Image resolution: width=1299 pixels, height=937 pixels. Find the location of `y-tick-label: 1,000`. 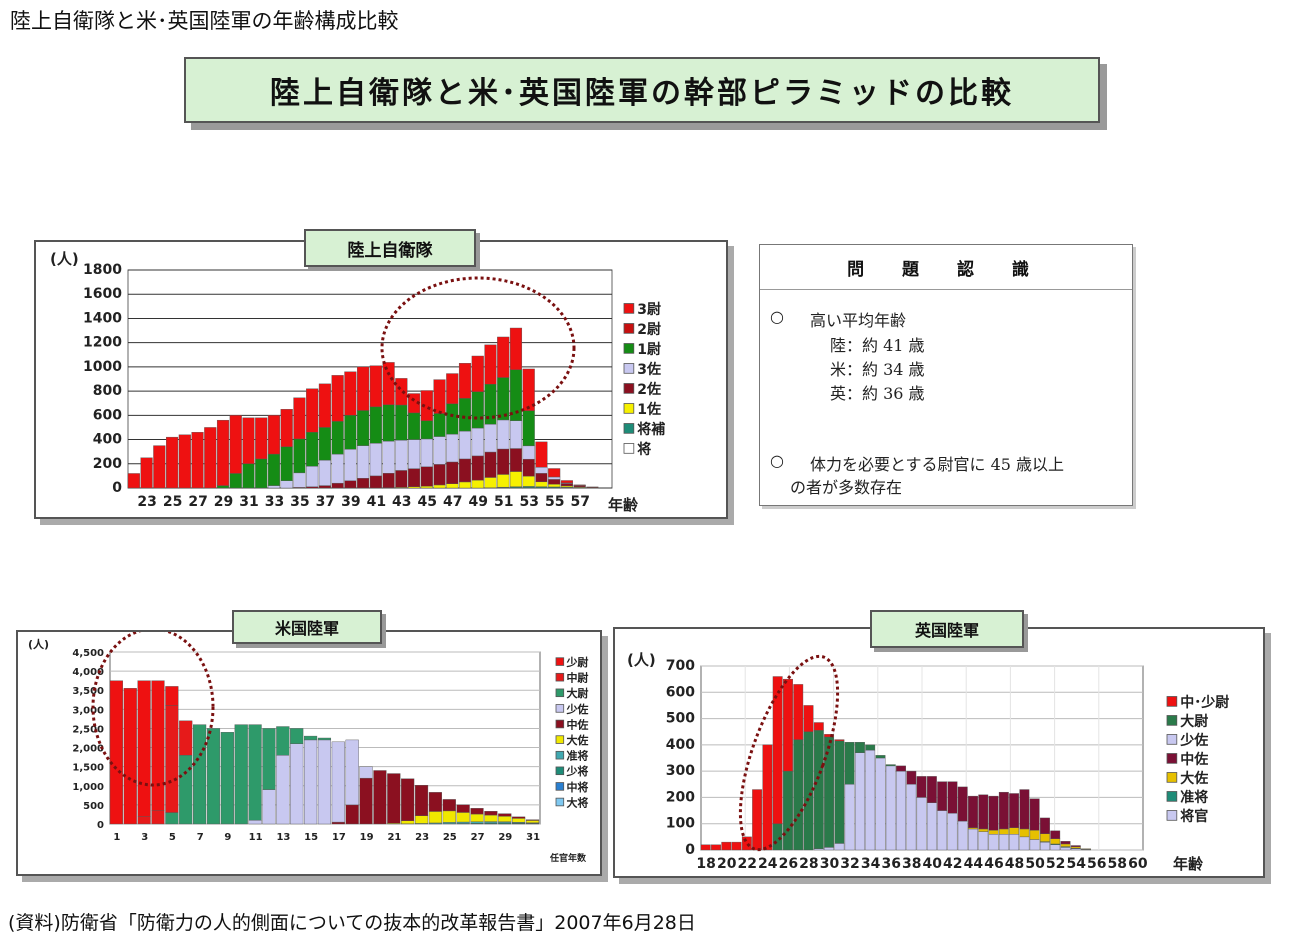

y-tick-label: 1,000 is located at coordinates (88, 787).